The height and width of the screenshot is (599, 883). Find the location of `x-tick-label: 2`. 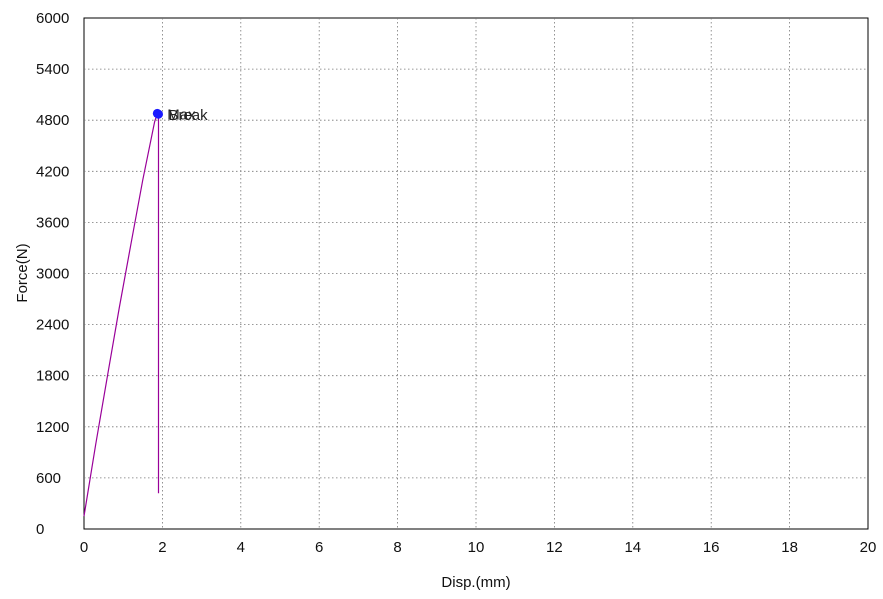

x-tick-label: 2 is located at coordinates (162, 547).